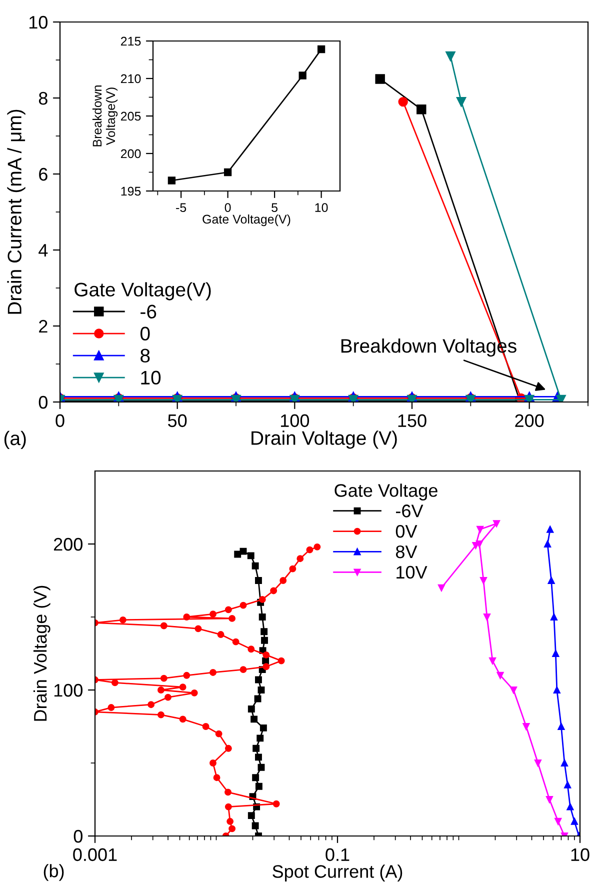  What do you see at coordinates (131, 191) in the screenshot?
I see `y-tick-label: 195` at bounding box center [131, 191].